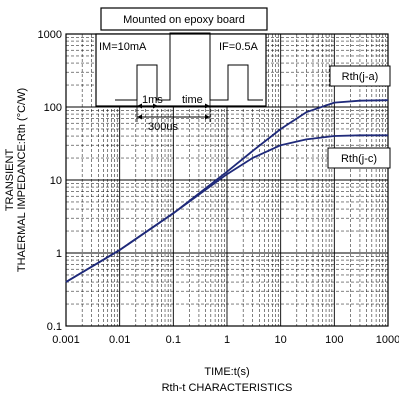  What do you see at coordinates (152, 100) in the screenshot?
I see `inset-1ms-label: 1ms` at bounding box center [152, 100].